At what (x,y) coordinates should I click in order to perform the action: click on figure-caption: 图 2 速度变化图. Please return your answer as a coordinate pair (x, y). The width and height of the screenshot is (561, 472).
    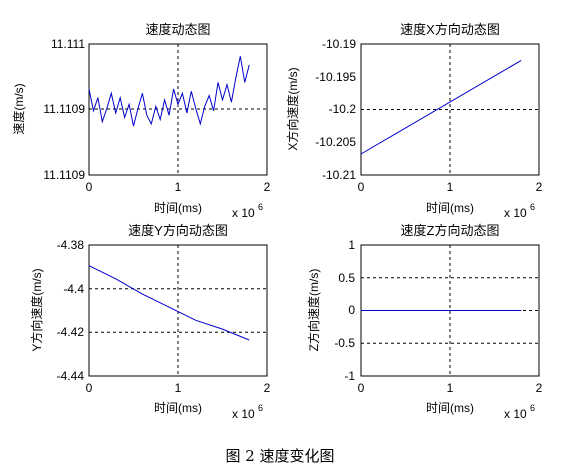
    Looking at the image, I should click on (279, 456).